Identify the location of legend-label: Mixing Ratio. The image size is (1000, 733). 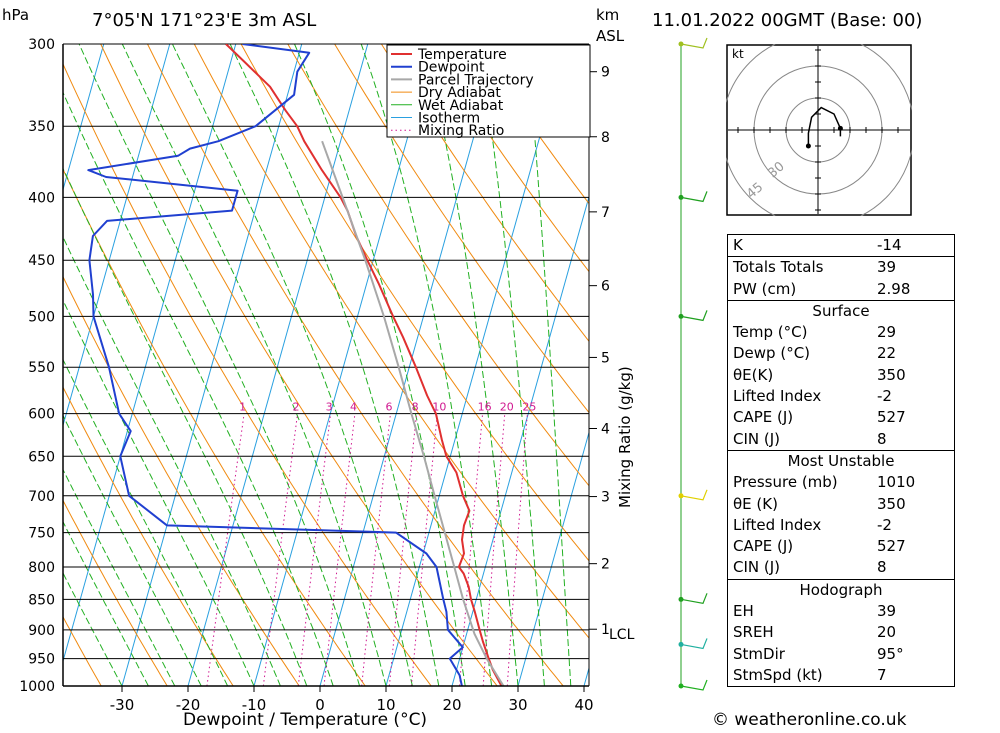
(461, 131).